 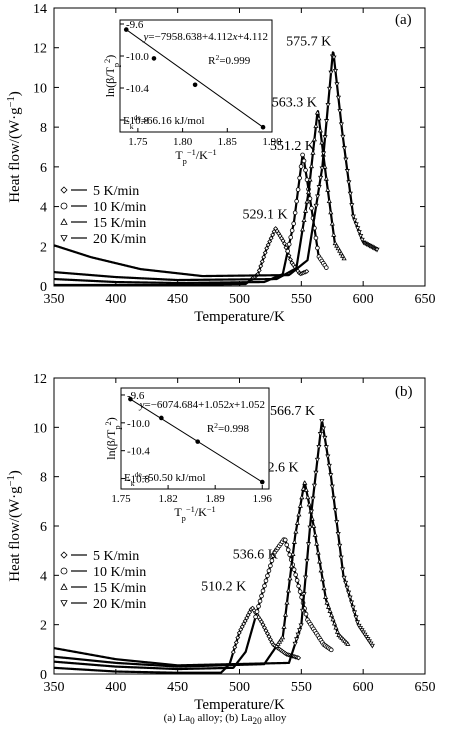 What do you see at coordinates (294, 102) in the screenshot?
I see `peak-label: 563.3 K` at bounding box center [294, 102].